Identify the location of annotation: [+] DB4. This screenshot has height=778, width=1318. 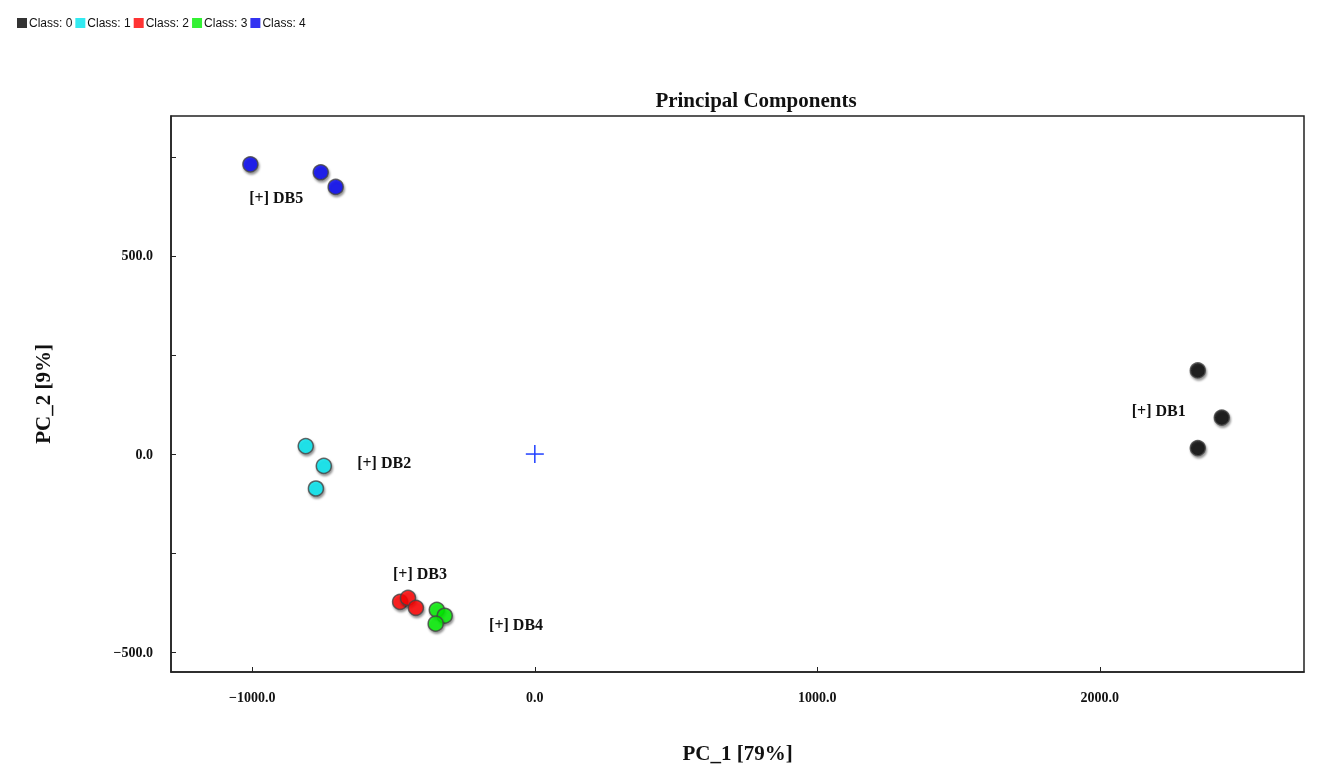
(516, 624).